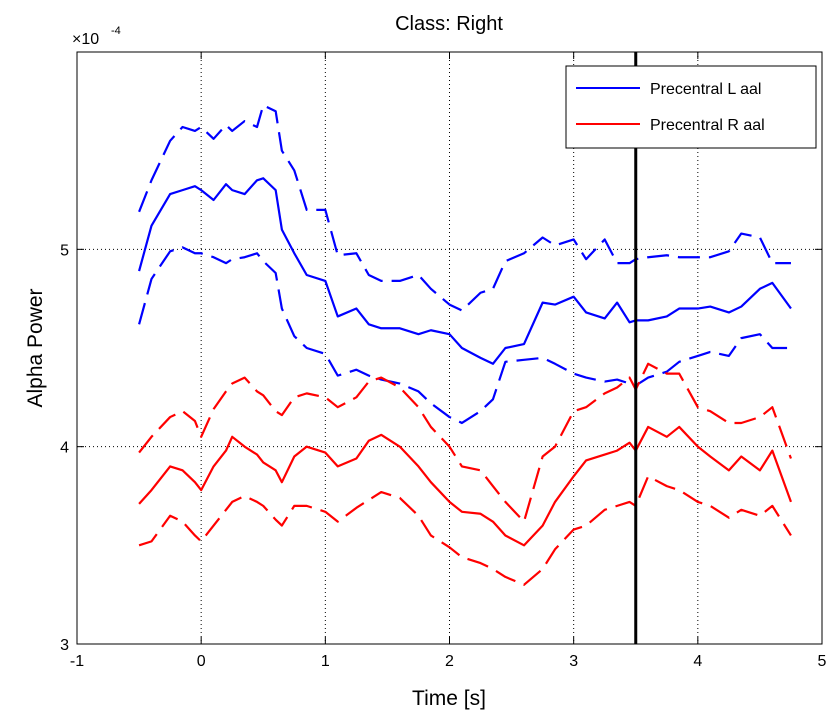 This screenshot has width=833, height=722. I want to click on legend-label-precentral-r: Precentral R aal, so click(707, 125).